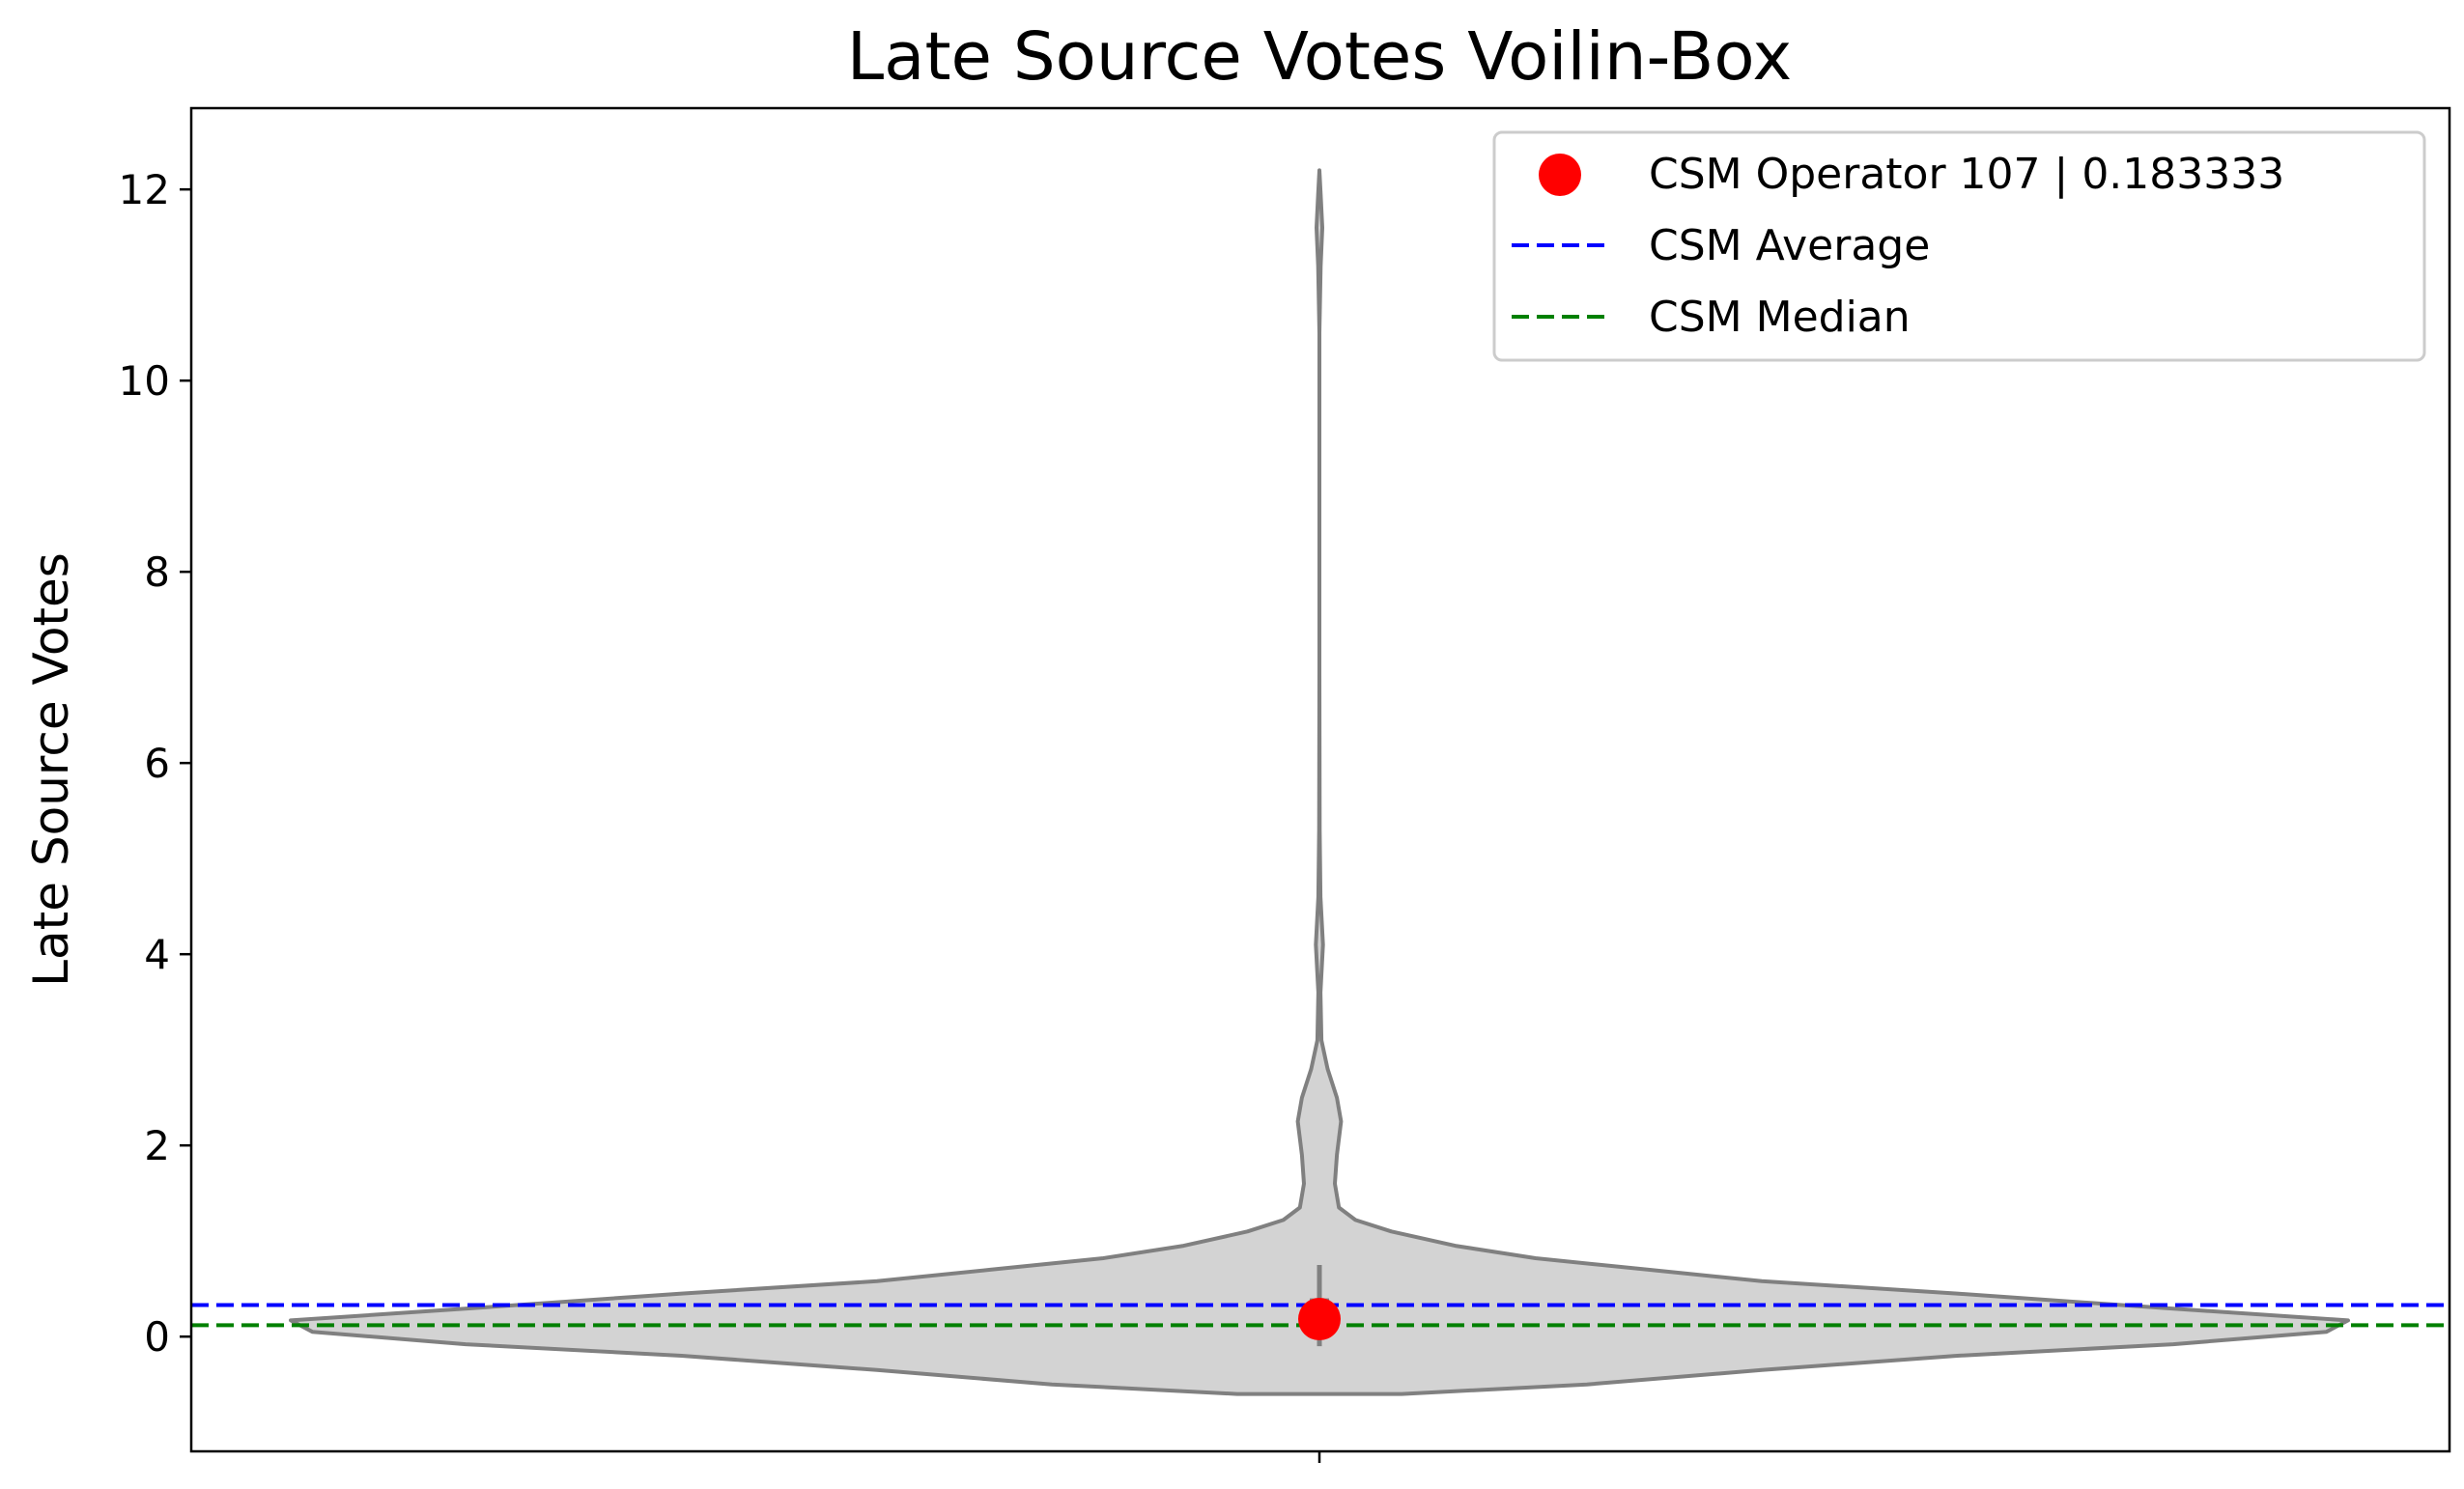 The height and width of the screenshot is (1489, 2464). I want to click on legend-label-2: CSM Median, so click(1780, 317).